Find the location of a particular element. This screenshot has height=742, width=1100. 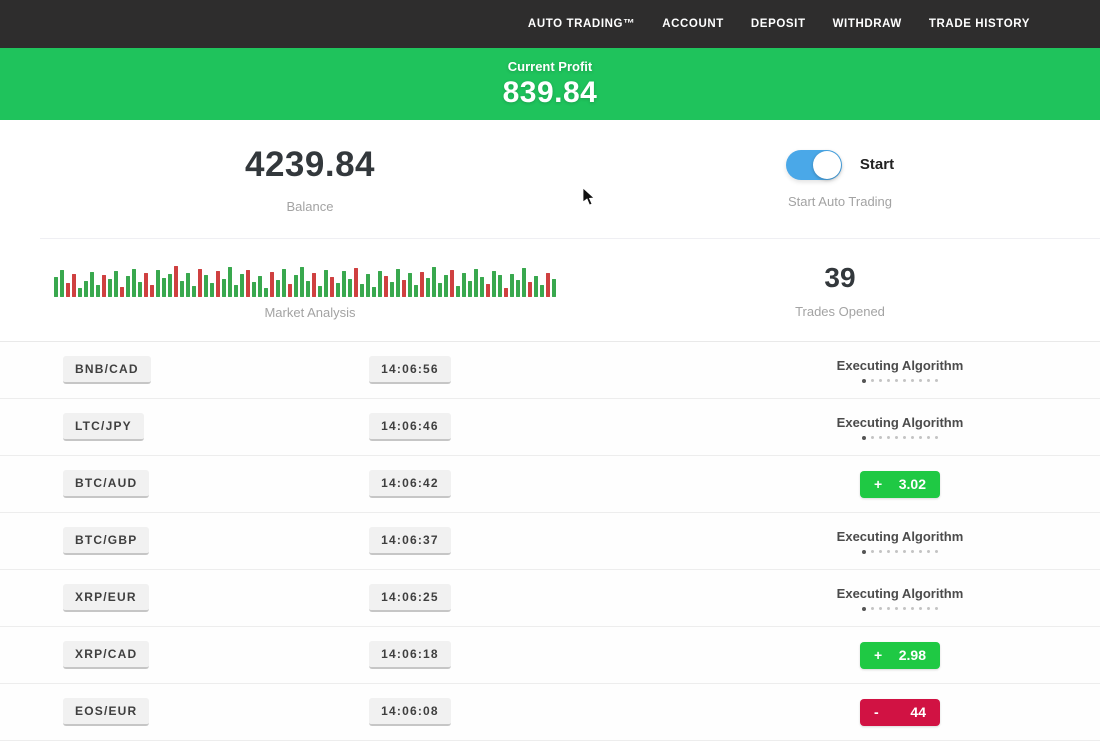

time-chip: 14:06:25 is located at coordinates (410, 598).